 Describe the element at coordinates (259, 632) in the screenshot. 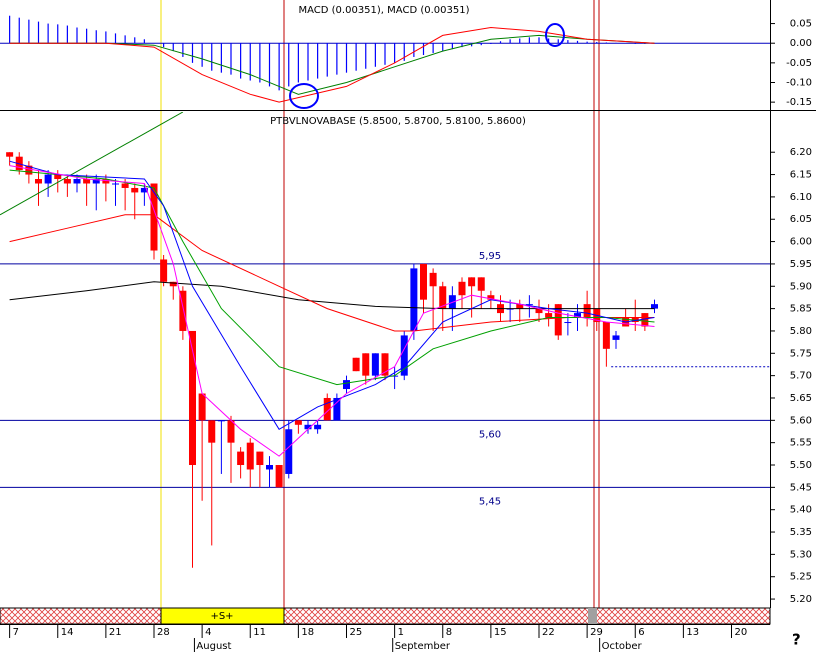

I see `x-tick-label: 11` at that location.